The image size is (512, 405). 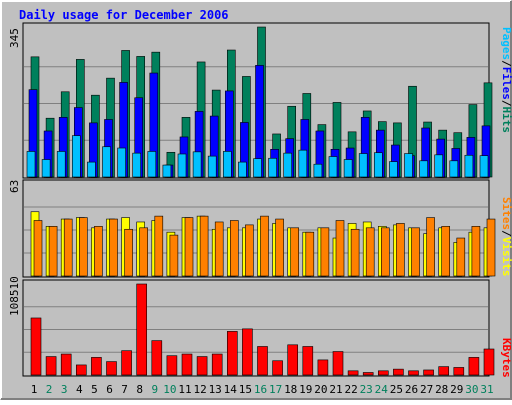 What do you see at coordinates (506, 358) in the screenshot?
I see `legend-bottom: KBytes` at bounding box center [506, 358].